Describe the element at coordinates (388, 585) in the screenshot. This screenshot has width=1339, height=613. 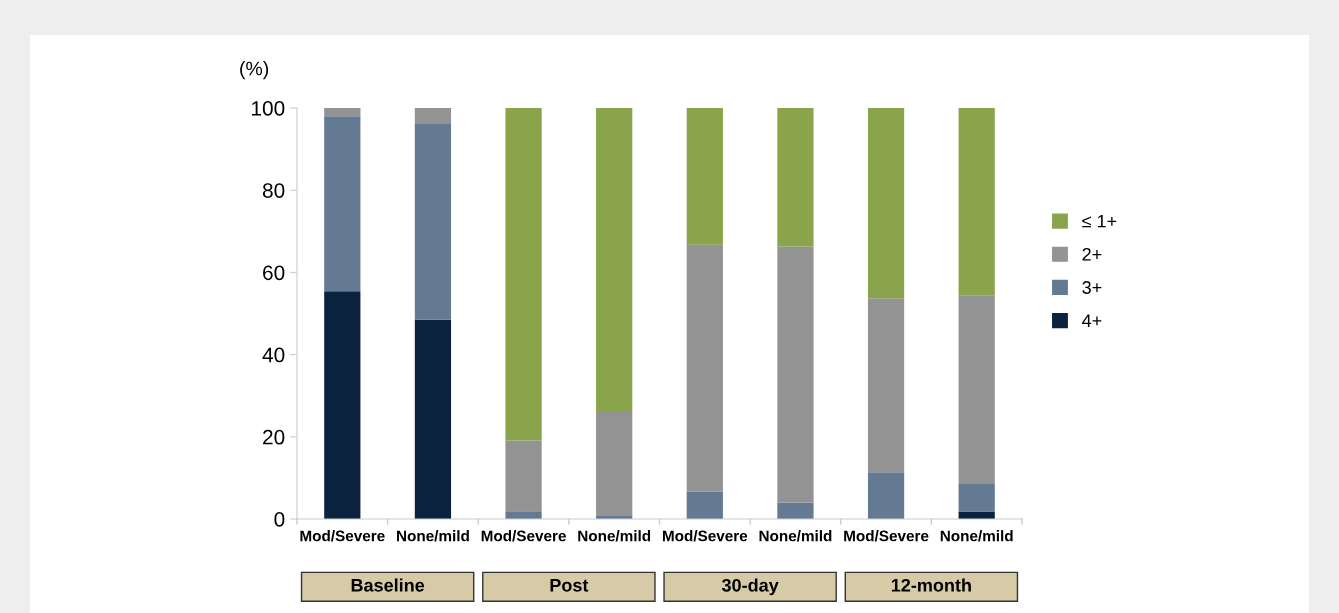
I see `text: Baseline` at that location.